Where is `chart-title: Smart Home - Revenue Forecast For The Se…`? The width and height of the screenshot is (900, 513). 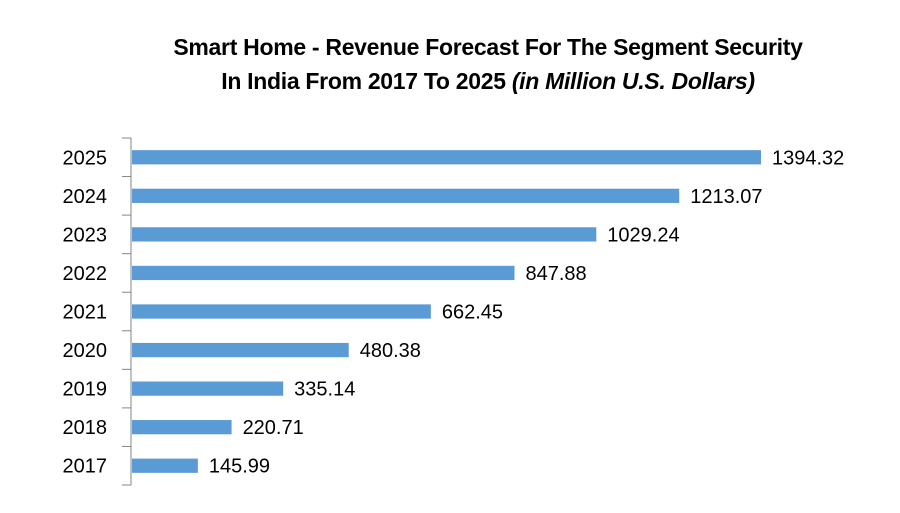
chart-title: Smart Home - Revenue Forecast For The Se… is located at coordinates (450, 64).